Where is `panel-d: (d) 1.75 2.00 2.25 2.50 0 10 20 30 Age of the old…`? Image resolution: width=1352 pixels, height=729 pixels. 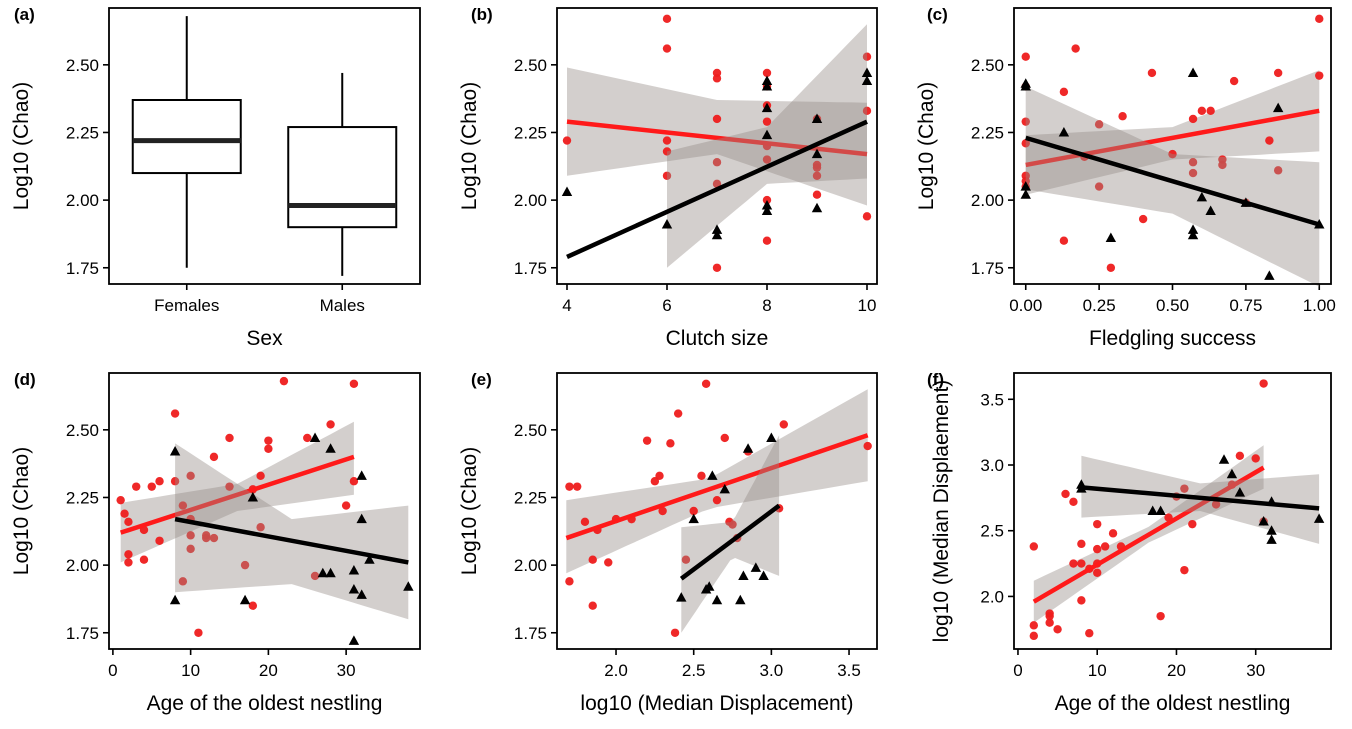 panel-d: (d) 1.75 2.00 2.25 2.50 0 10 20 30 Age of the old… is located at coordinates (215, 542).